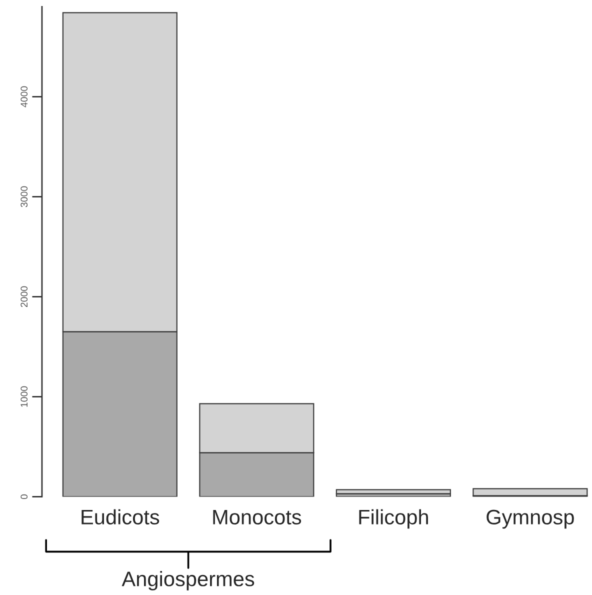 Image resolution: width=592 pixels, height=595 pixels. I want to click on y-tick-label: 0, so click(24, 497).